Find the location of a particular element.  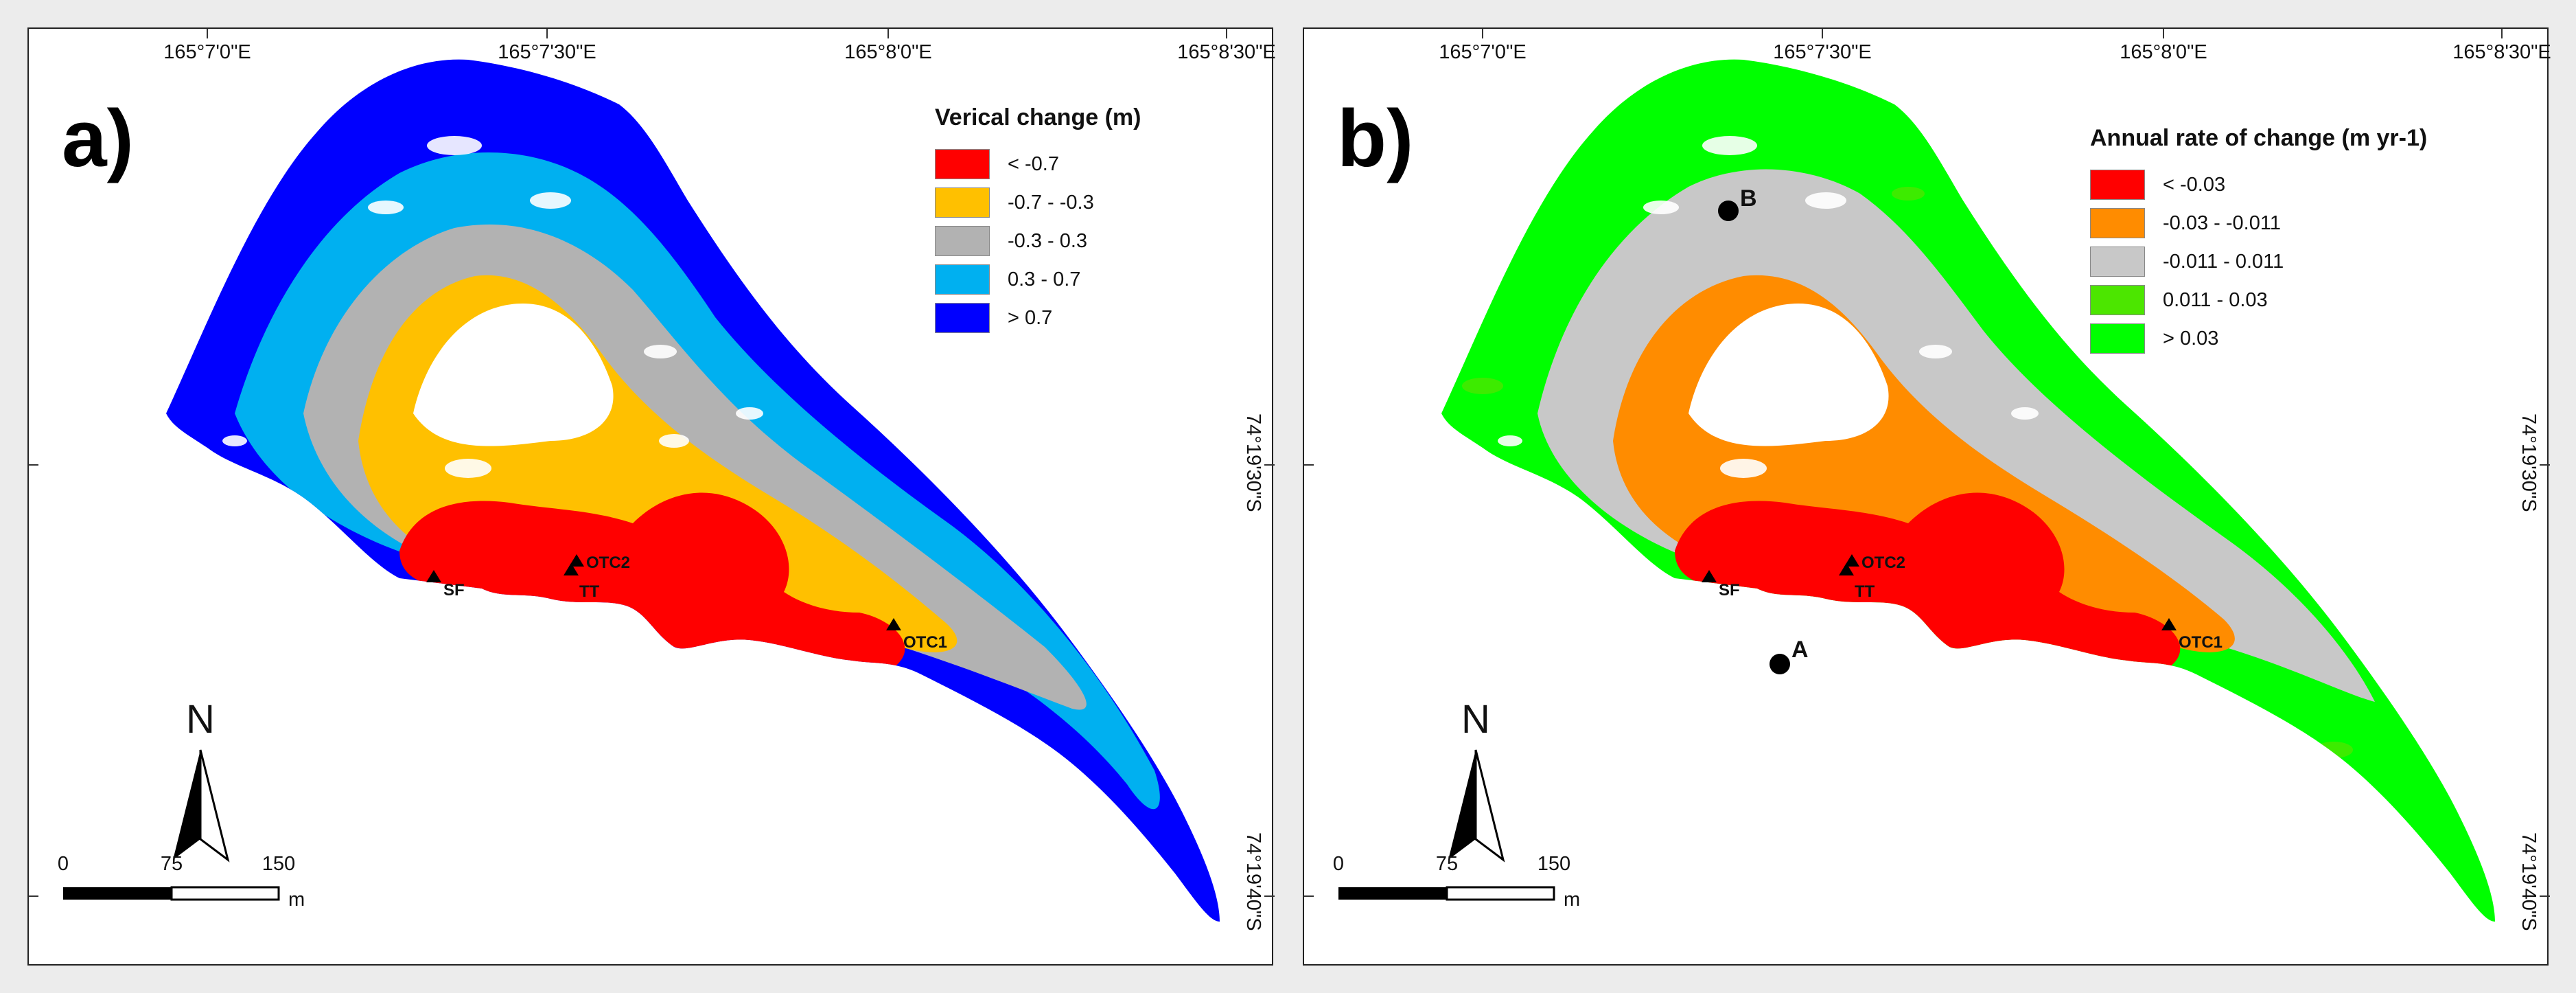

legend-label: 0.3 - 0.7 is located at coordinates (1044, 279).